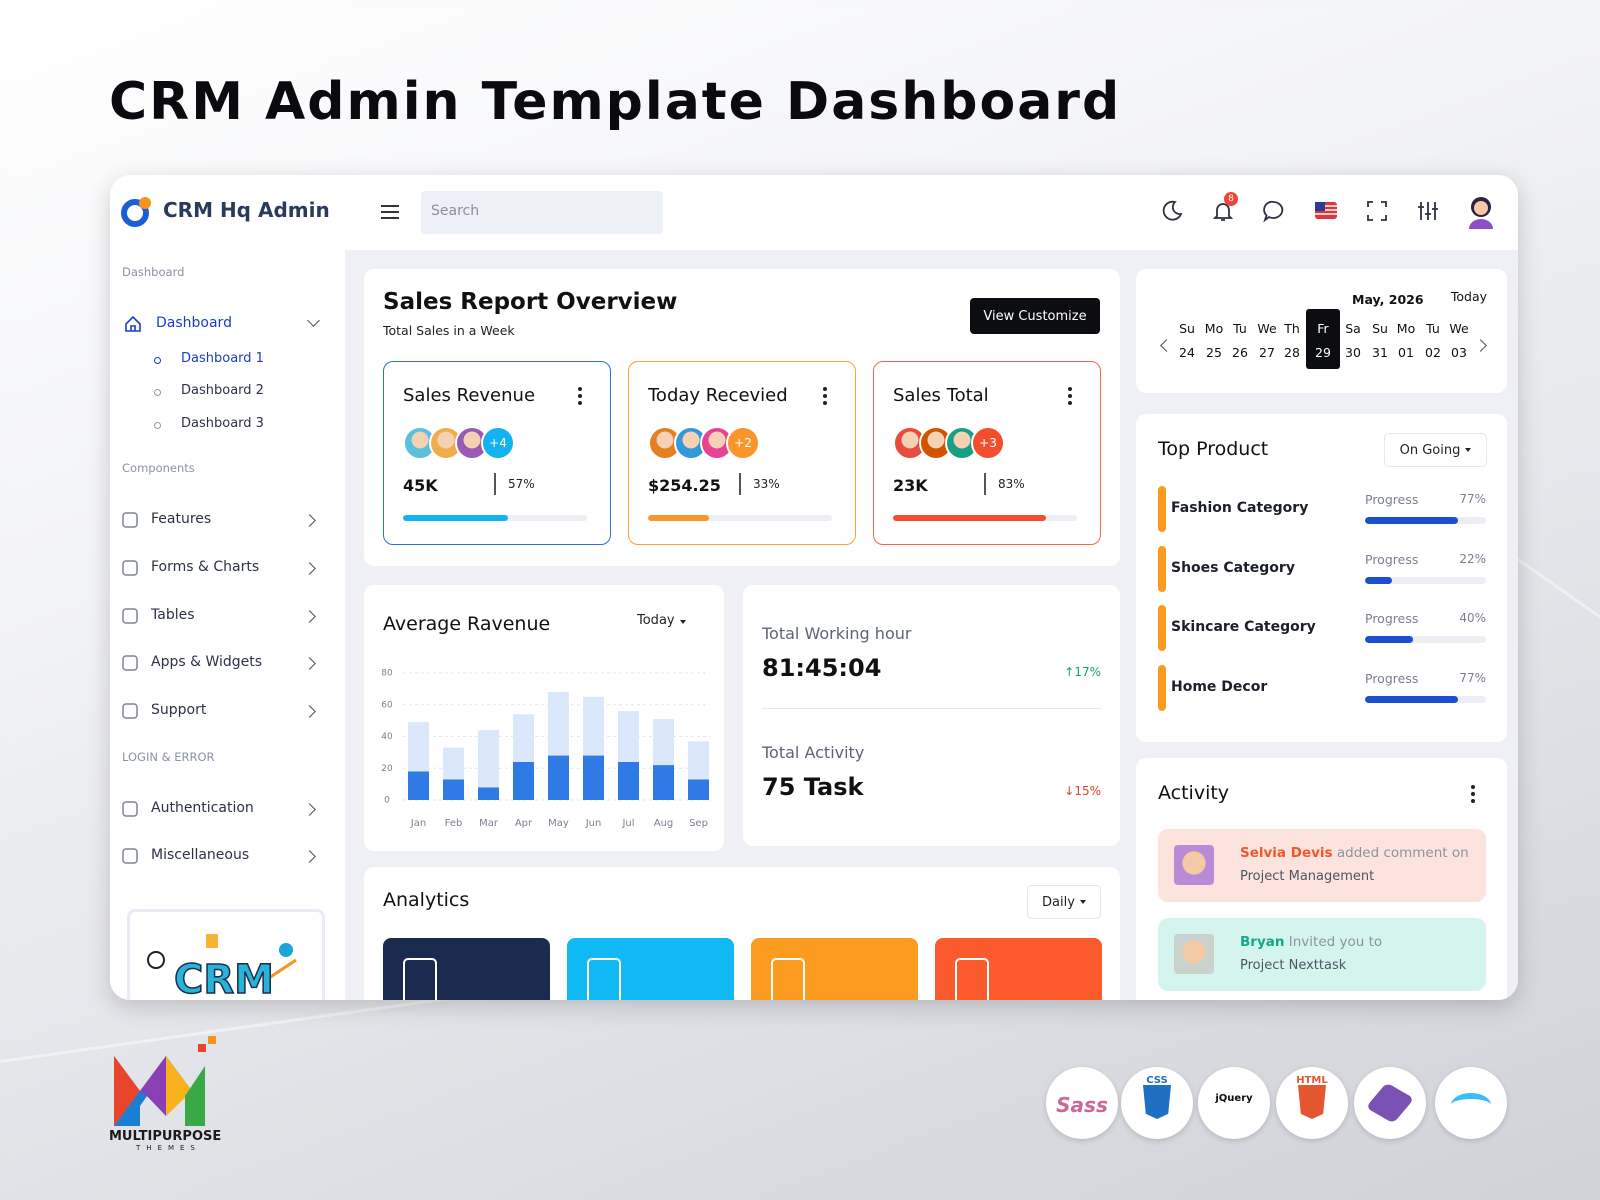  I want to click on progress-percent: 22%, so click(1472, 558).